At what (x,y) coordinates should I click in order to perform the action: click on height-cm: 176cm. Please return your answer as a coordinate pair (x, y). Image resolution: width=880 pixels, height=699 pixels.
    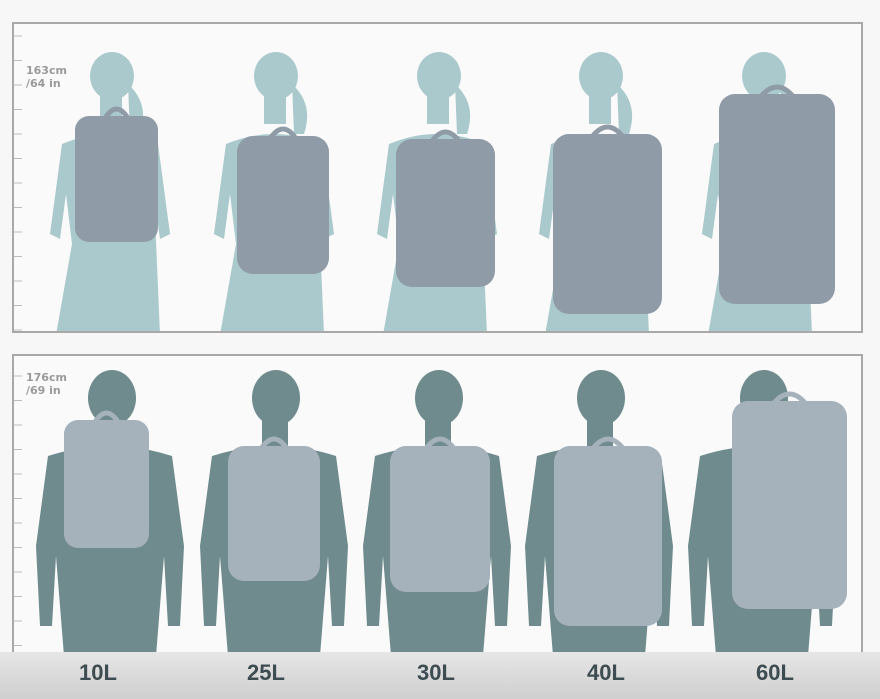
    Looking at the image, I should click on (46, 377).